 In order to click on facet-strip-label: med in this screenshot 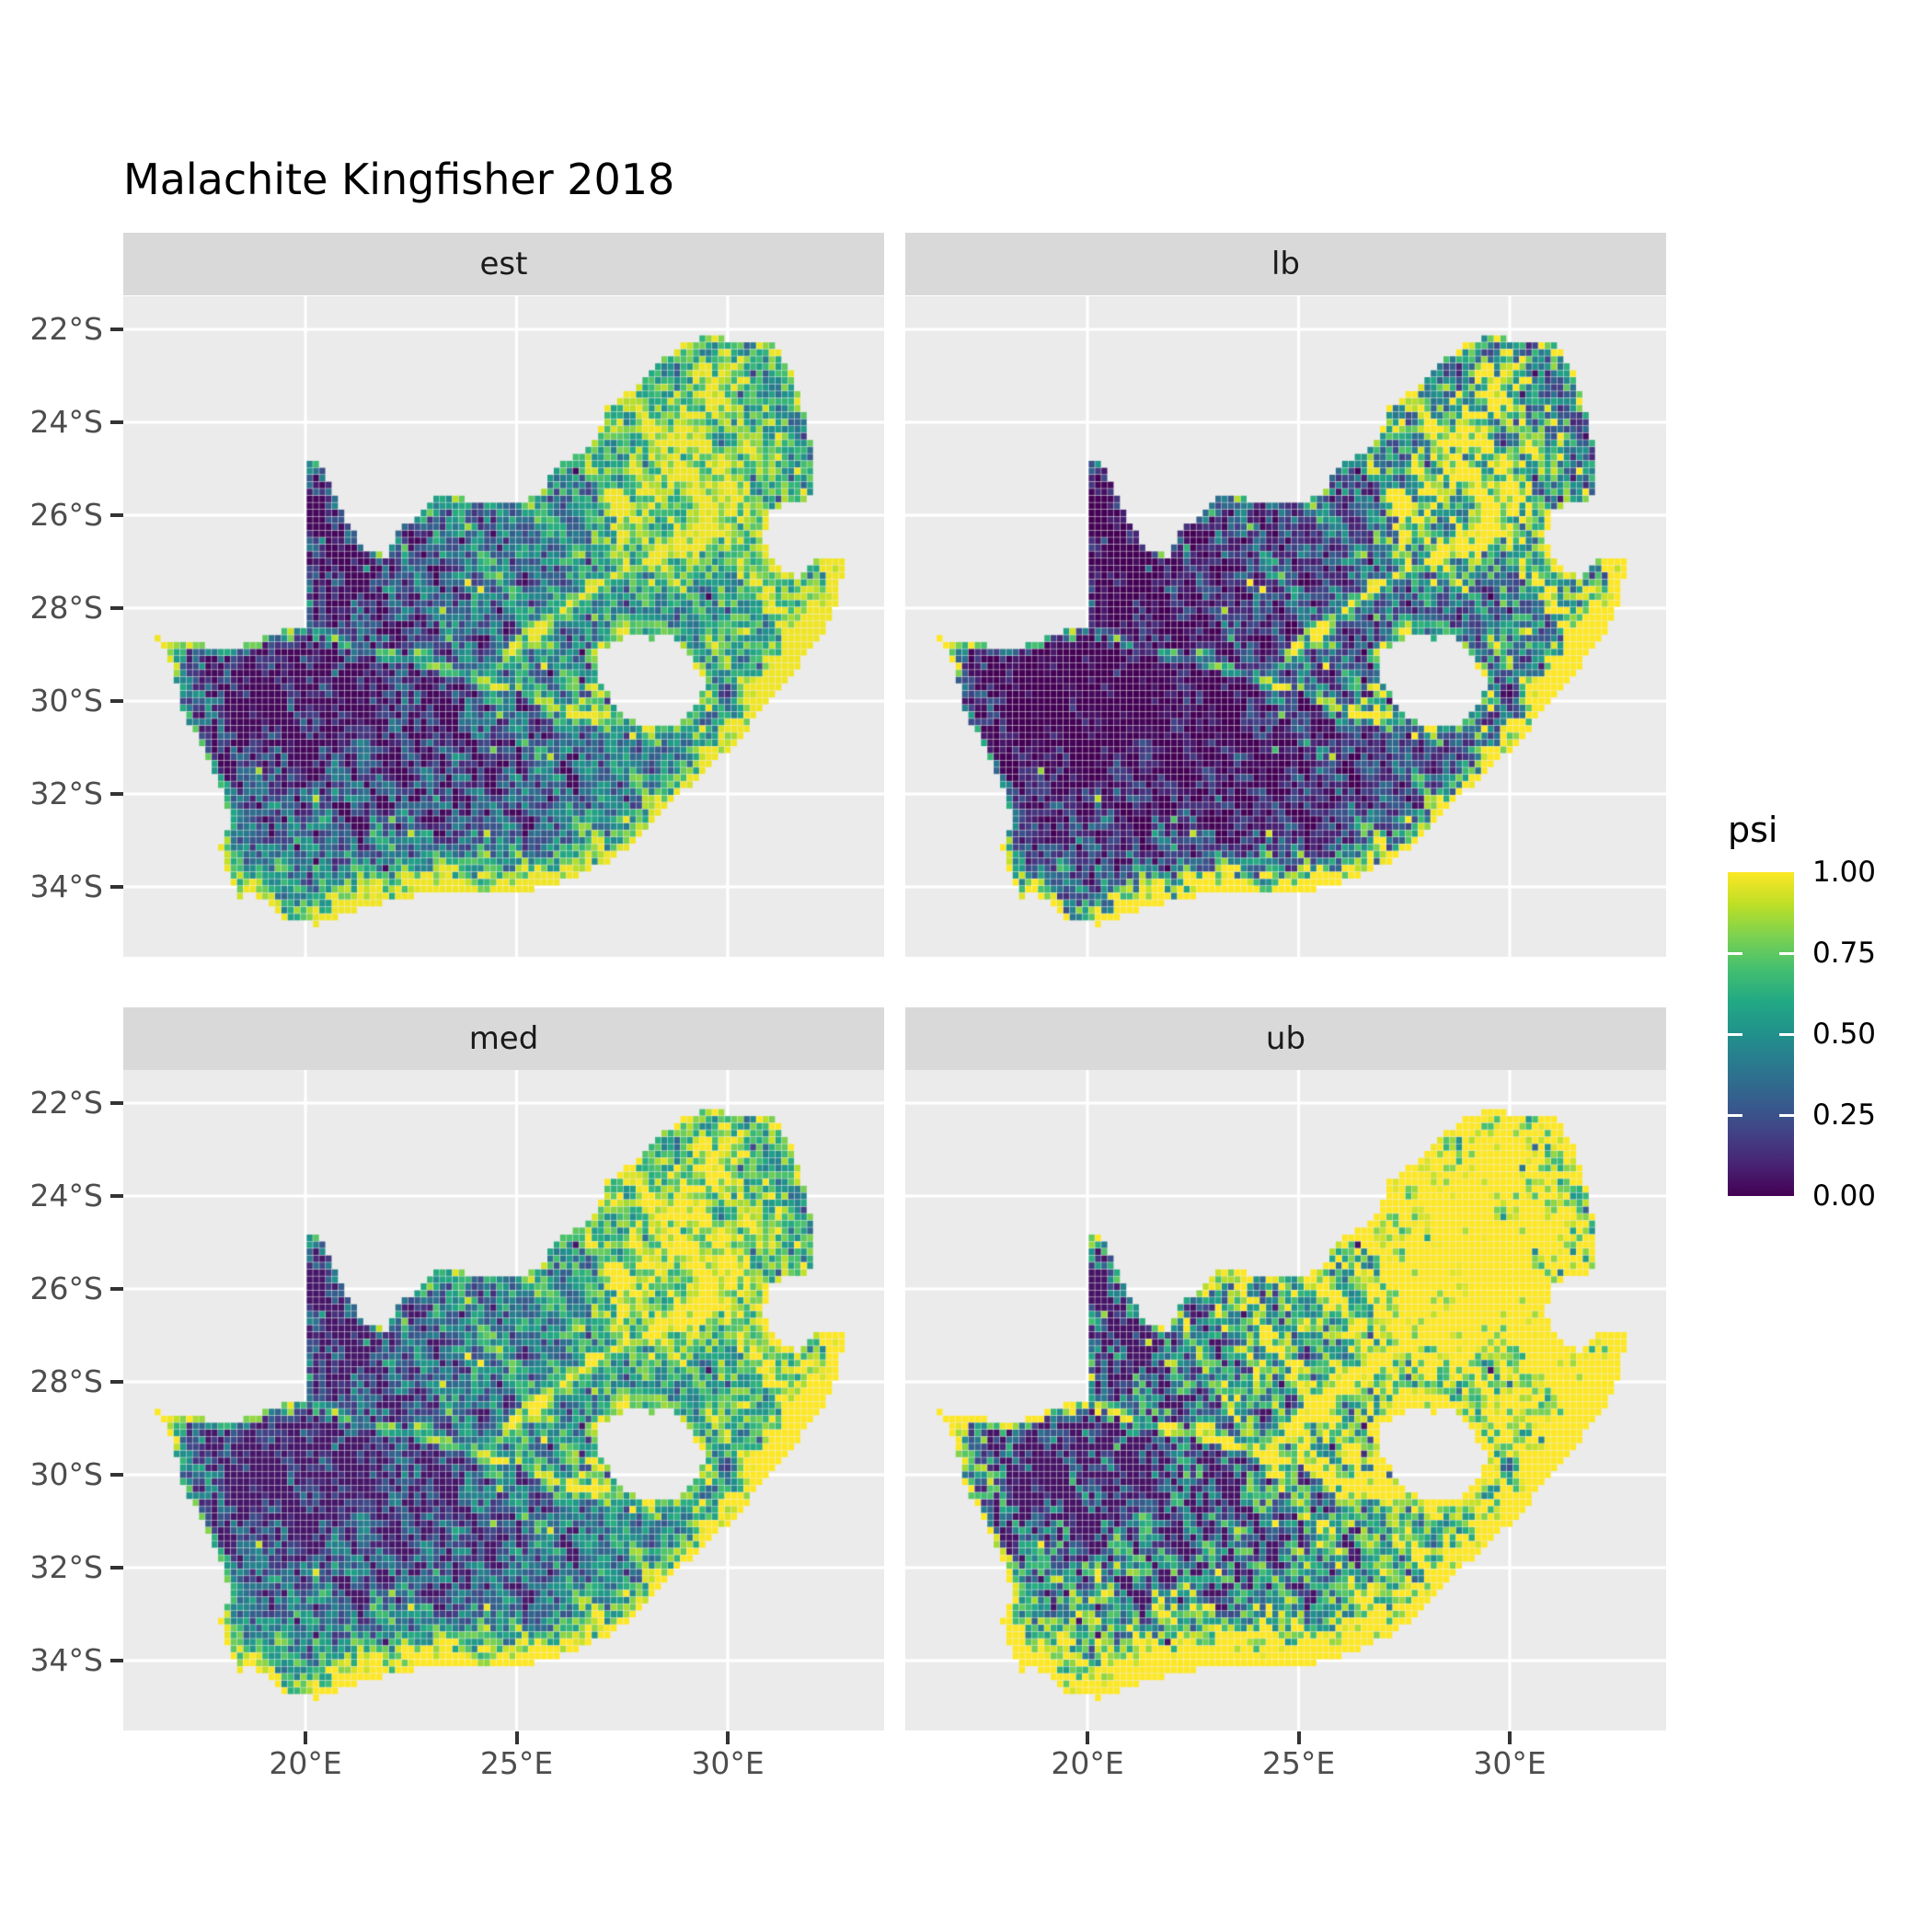, I will do `click(503, 1038)`.